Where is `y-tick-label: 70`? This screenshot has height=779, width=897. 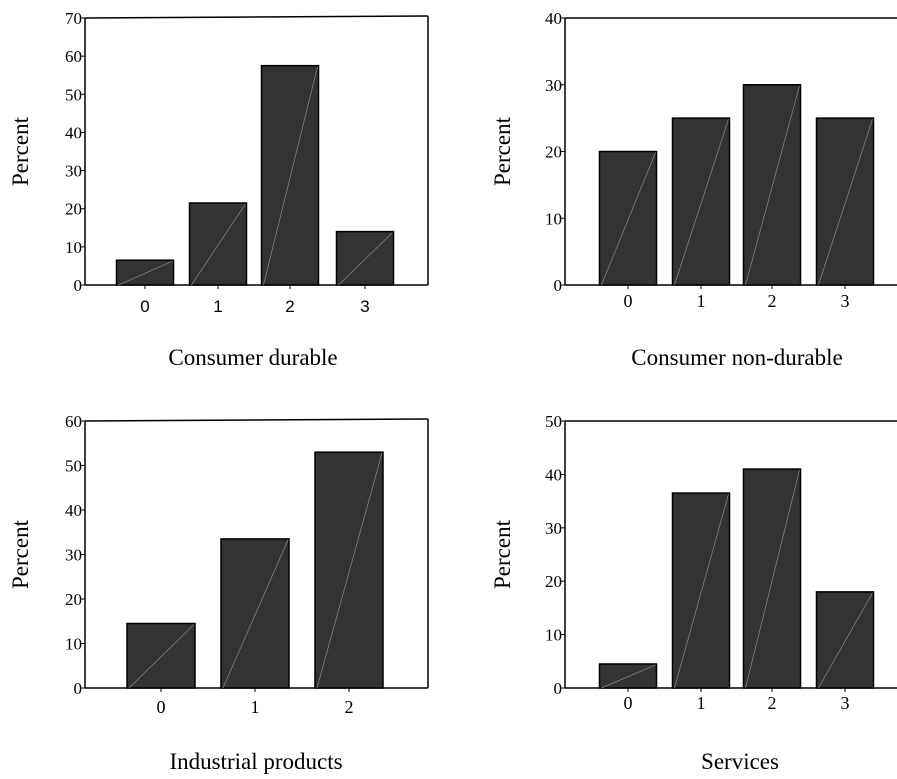 y-tick-label: 70 is located at coordinates (73, 18).